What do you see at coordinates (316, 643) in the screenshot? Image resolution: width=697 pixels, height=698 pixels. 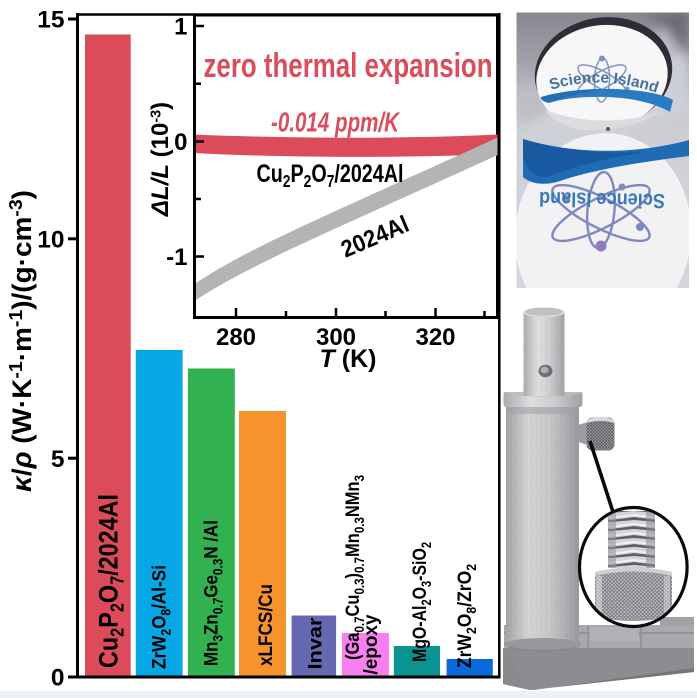 I see `svg-text: Invar` at bounding box center [316, 643].